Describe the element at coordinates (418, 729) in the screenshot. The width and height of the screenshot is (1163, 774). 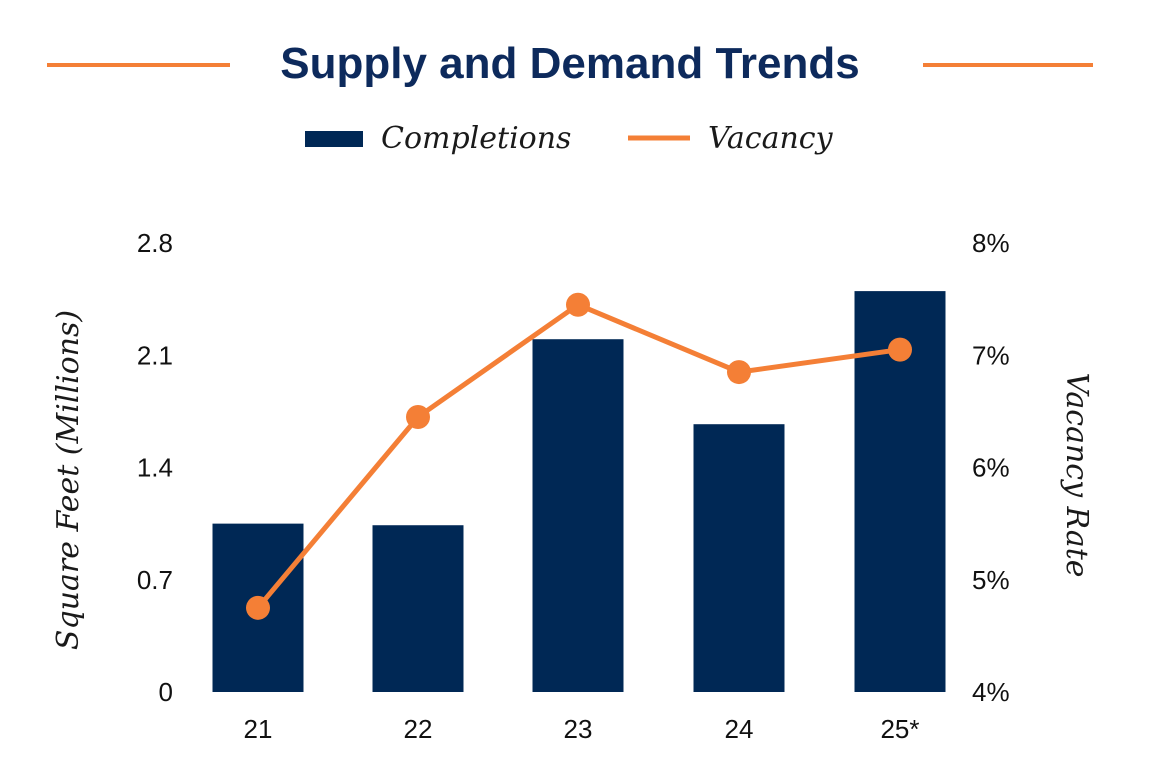
I see `x-tick-label: 22` at that location.